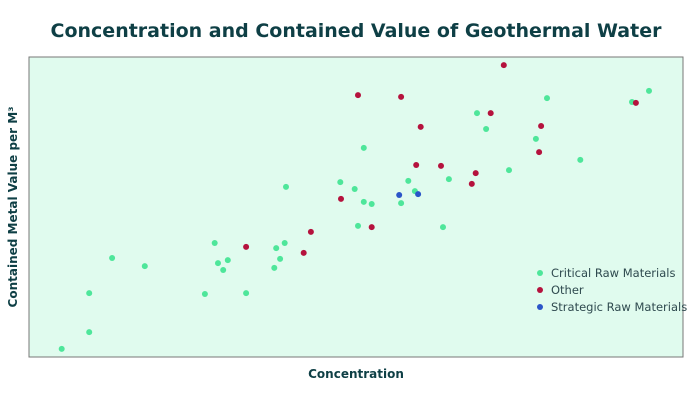  I want to click on legend-marker-other, so click(540, 290).